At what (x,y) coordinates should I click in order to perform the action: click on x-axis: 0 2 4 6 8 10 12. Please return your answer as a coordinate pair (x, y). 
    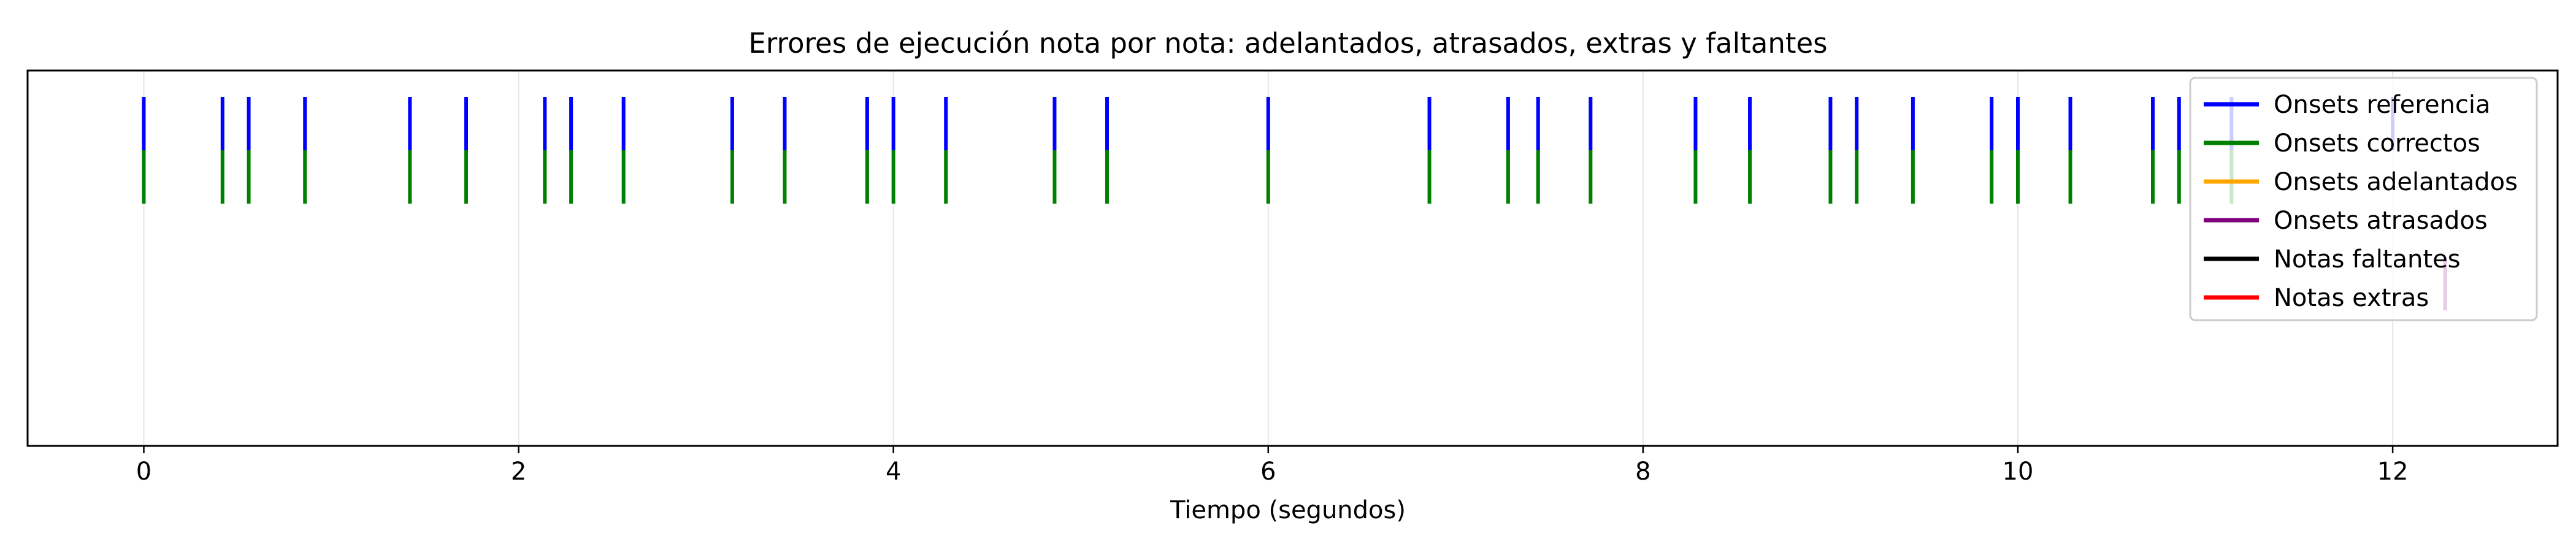
    Looking at the image, I should click on (1272, 466).